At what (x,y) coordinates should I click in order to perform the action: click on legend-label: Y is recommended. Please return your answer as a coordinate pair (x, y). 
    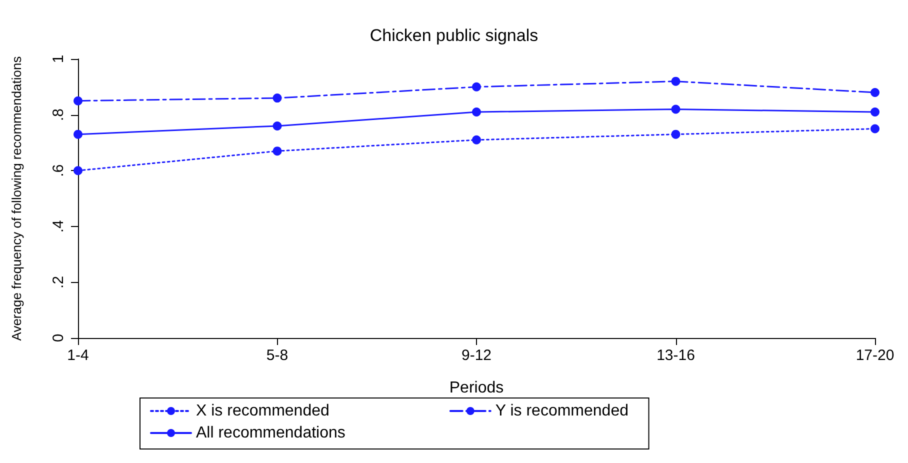
    Looking at the image, I should click on (561, 411).